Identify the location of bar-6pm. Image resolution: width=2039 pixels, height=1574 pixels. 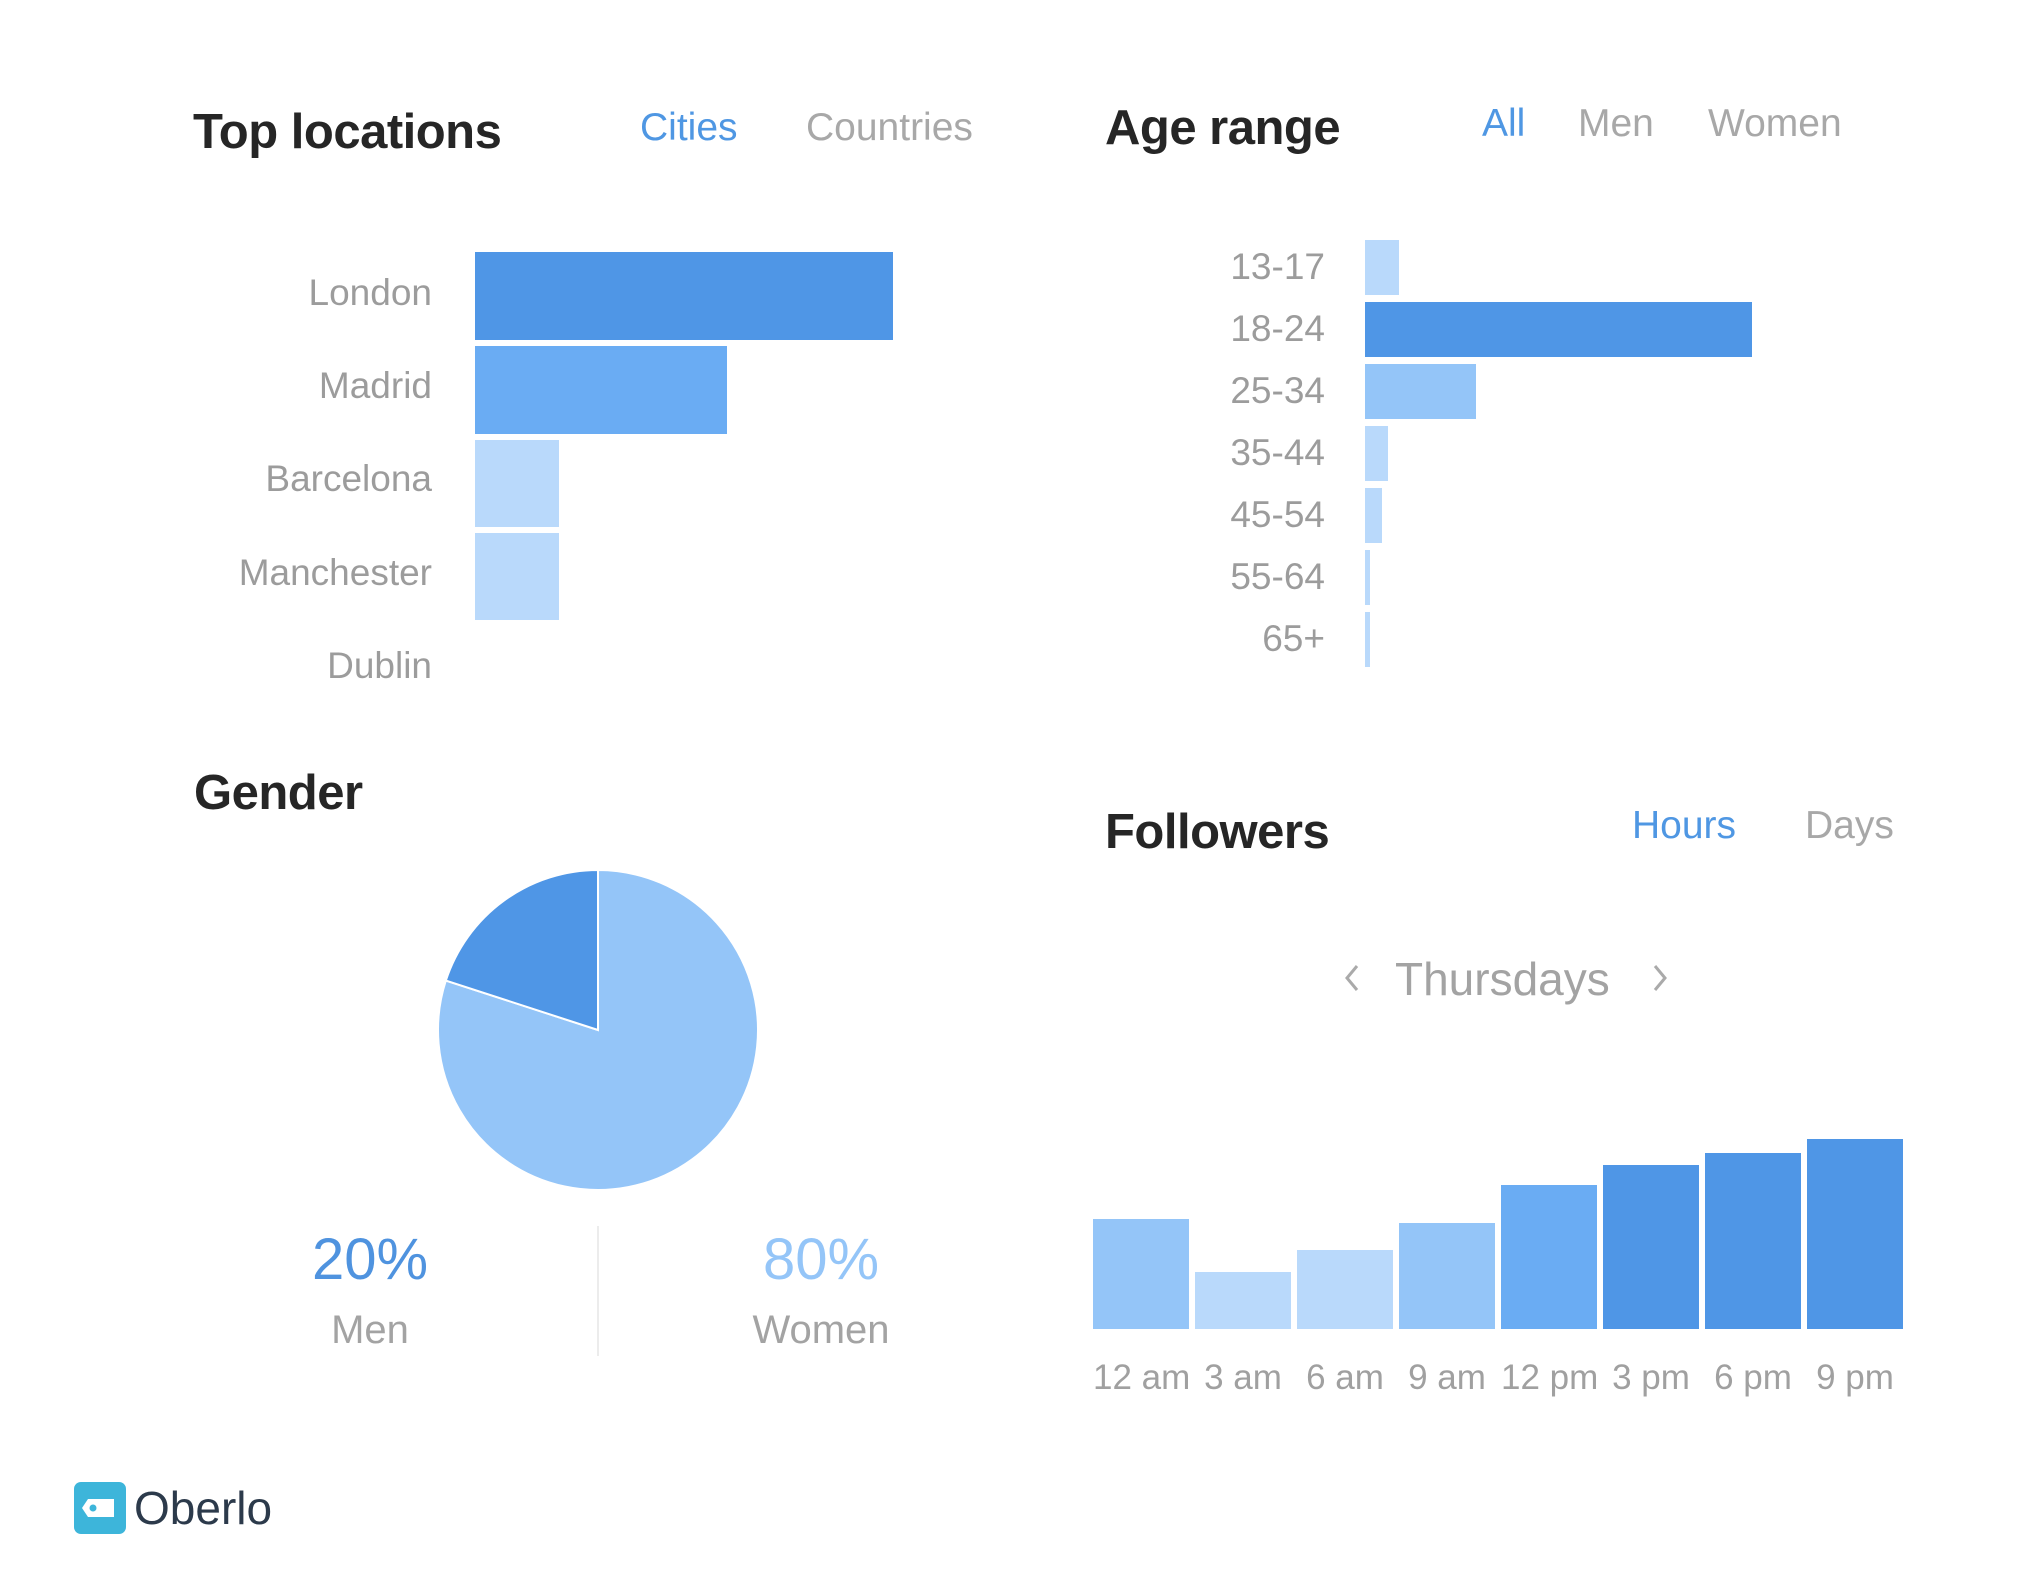
(1753, 1241).